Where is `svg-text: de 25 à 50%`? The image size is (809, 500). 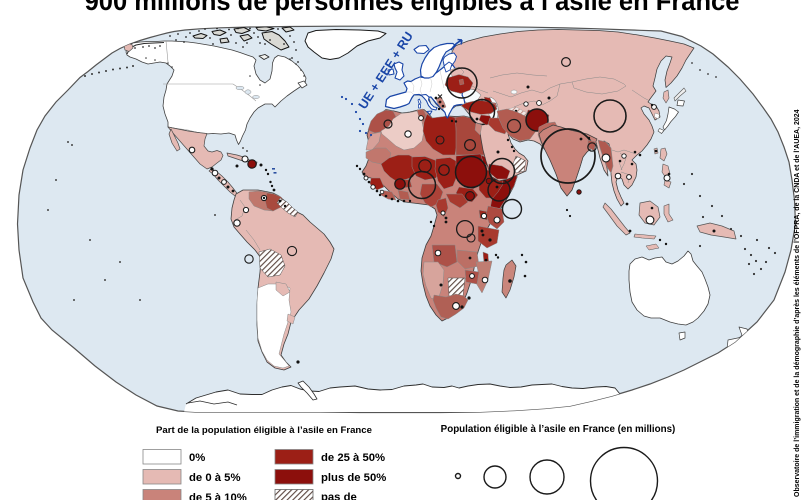
svg-text: de 25 à 50% is located at coordinates (353, 458).